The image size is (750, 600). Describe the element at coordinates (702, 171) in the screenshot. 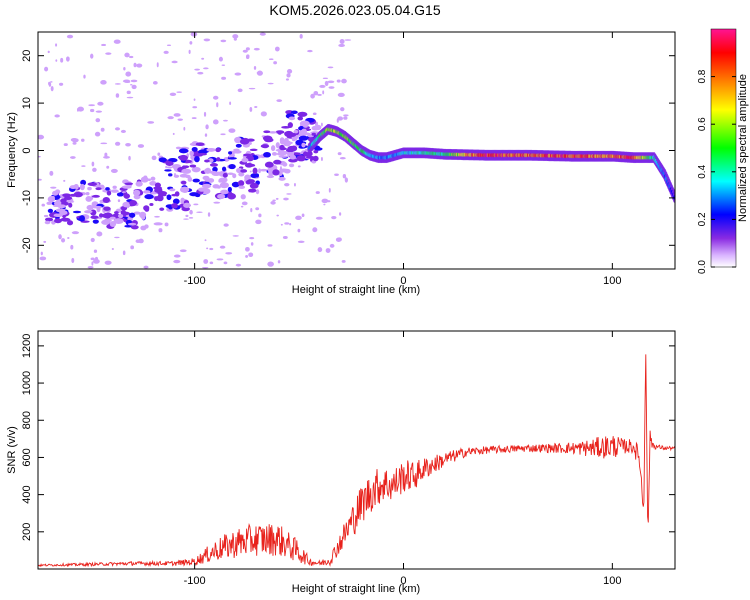

I see `colorbar-tick-label: 0.4` at that location.